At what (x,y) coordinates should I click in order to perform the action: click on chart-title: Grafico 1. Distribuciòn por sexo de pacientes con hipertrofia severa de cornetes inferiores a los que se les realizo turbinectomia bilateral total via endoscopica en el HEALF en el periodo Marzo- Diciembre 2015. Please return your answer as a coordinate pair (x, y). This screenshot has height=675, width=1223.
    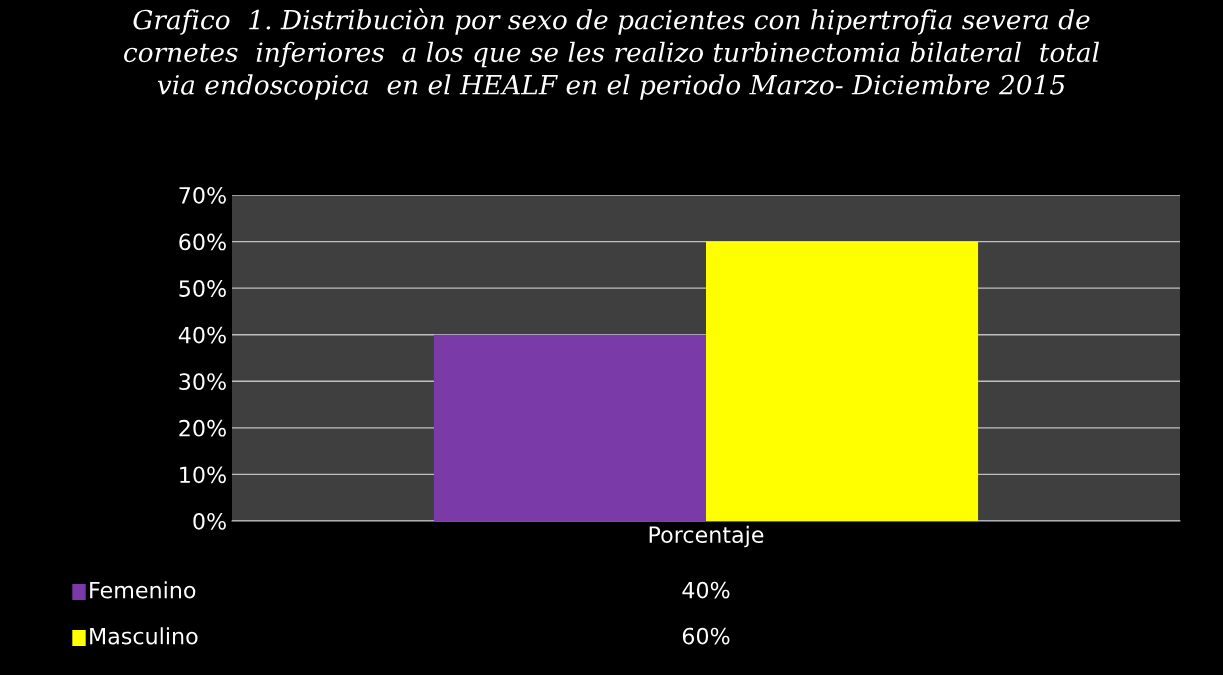
    Looking at the image, I should click on (611, 54).